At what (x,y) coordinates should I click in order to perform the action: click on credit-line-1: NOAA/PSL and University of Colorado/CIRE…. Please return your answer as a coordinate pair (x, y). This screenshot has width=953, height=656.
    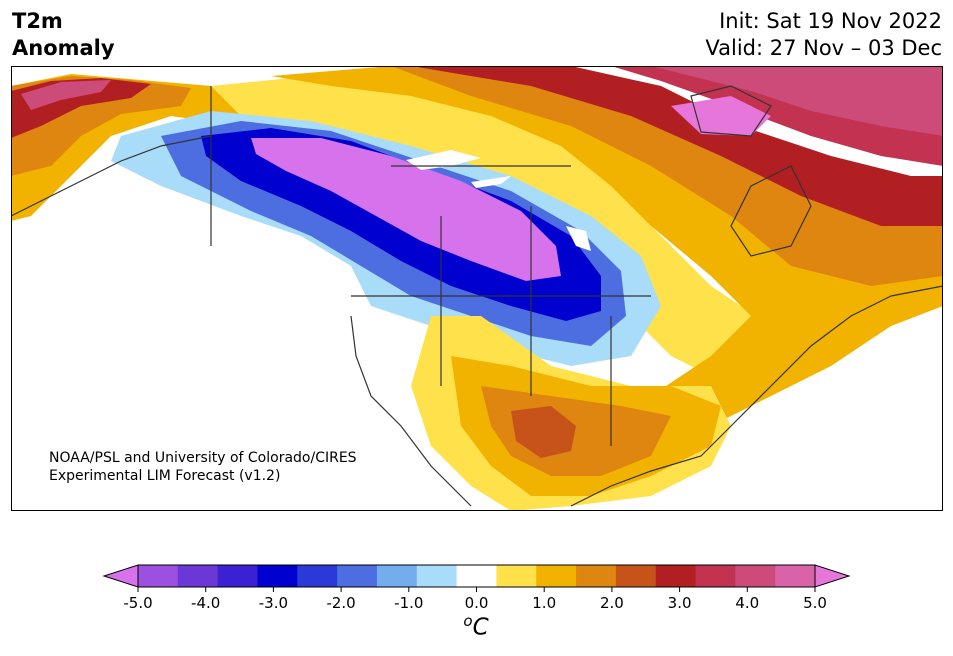
    Looking at the image, I should click on (203, 458).